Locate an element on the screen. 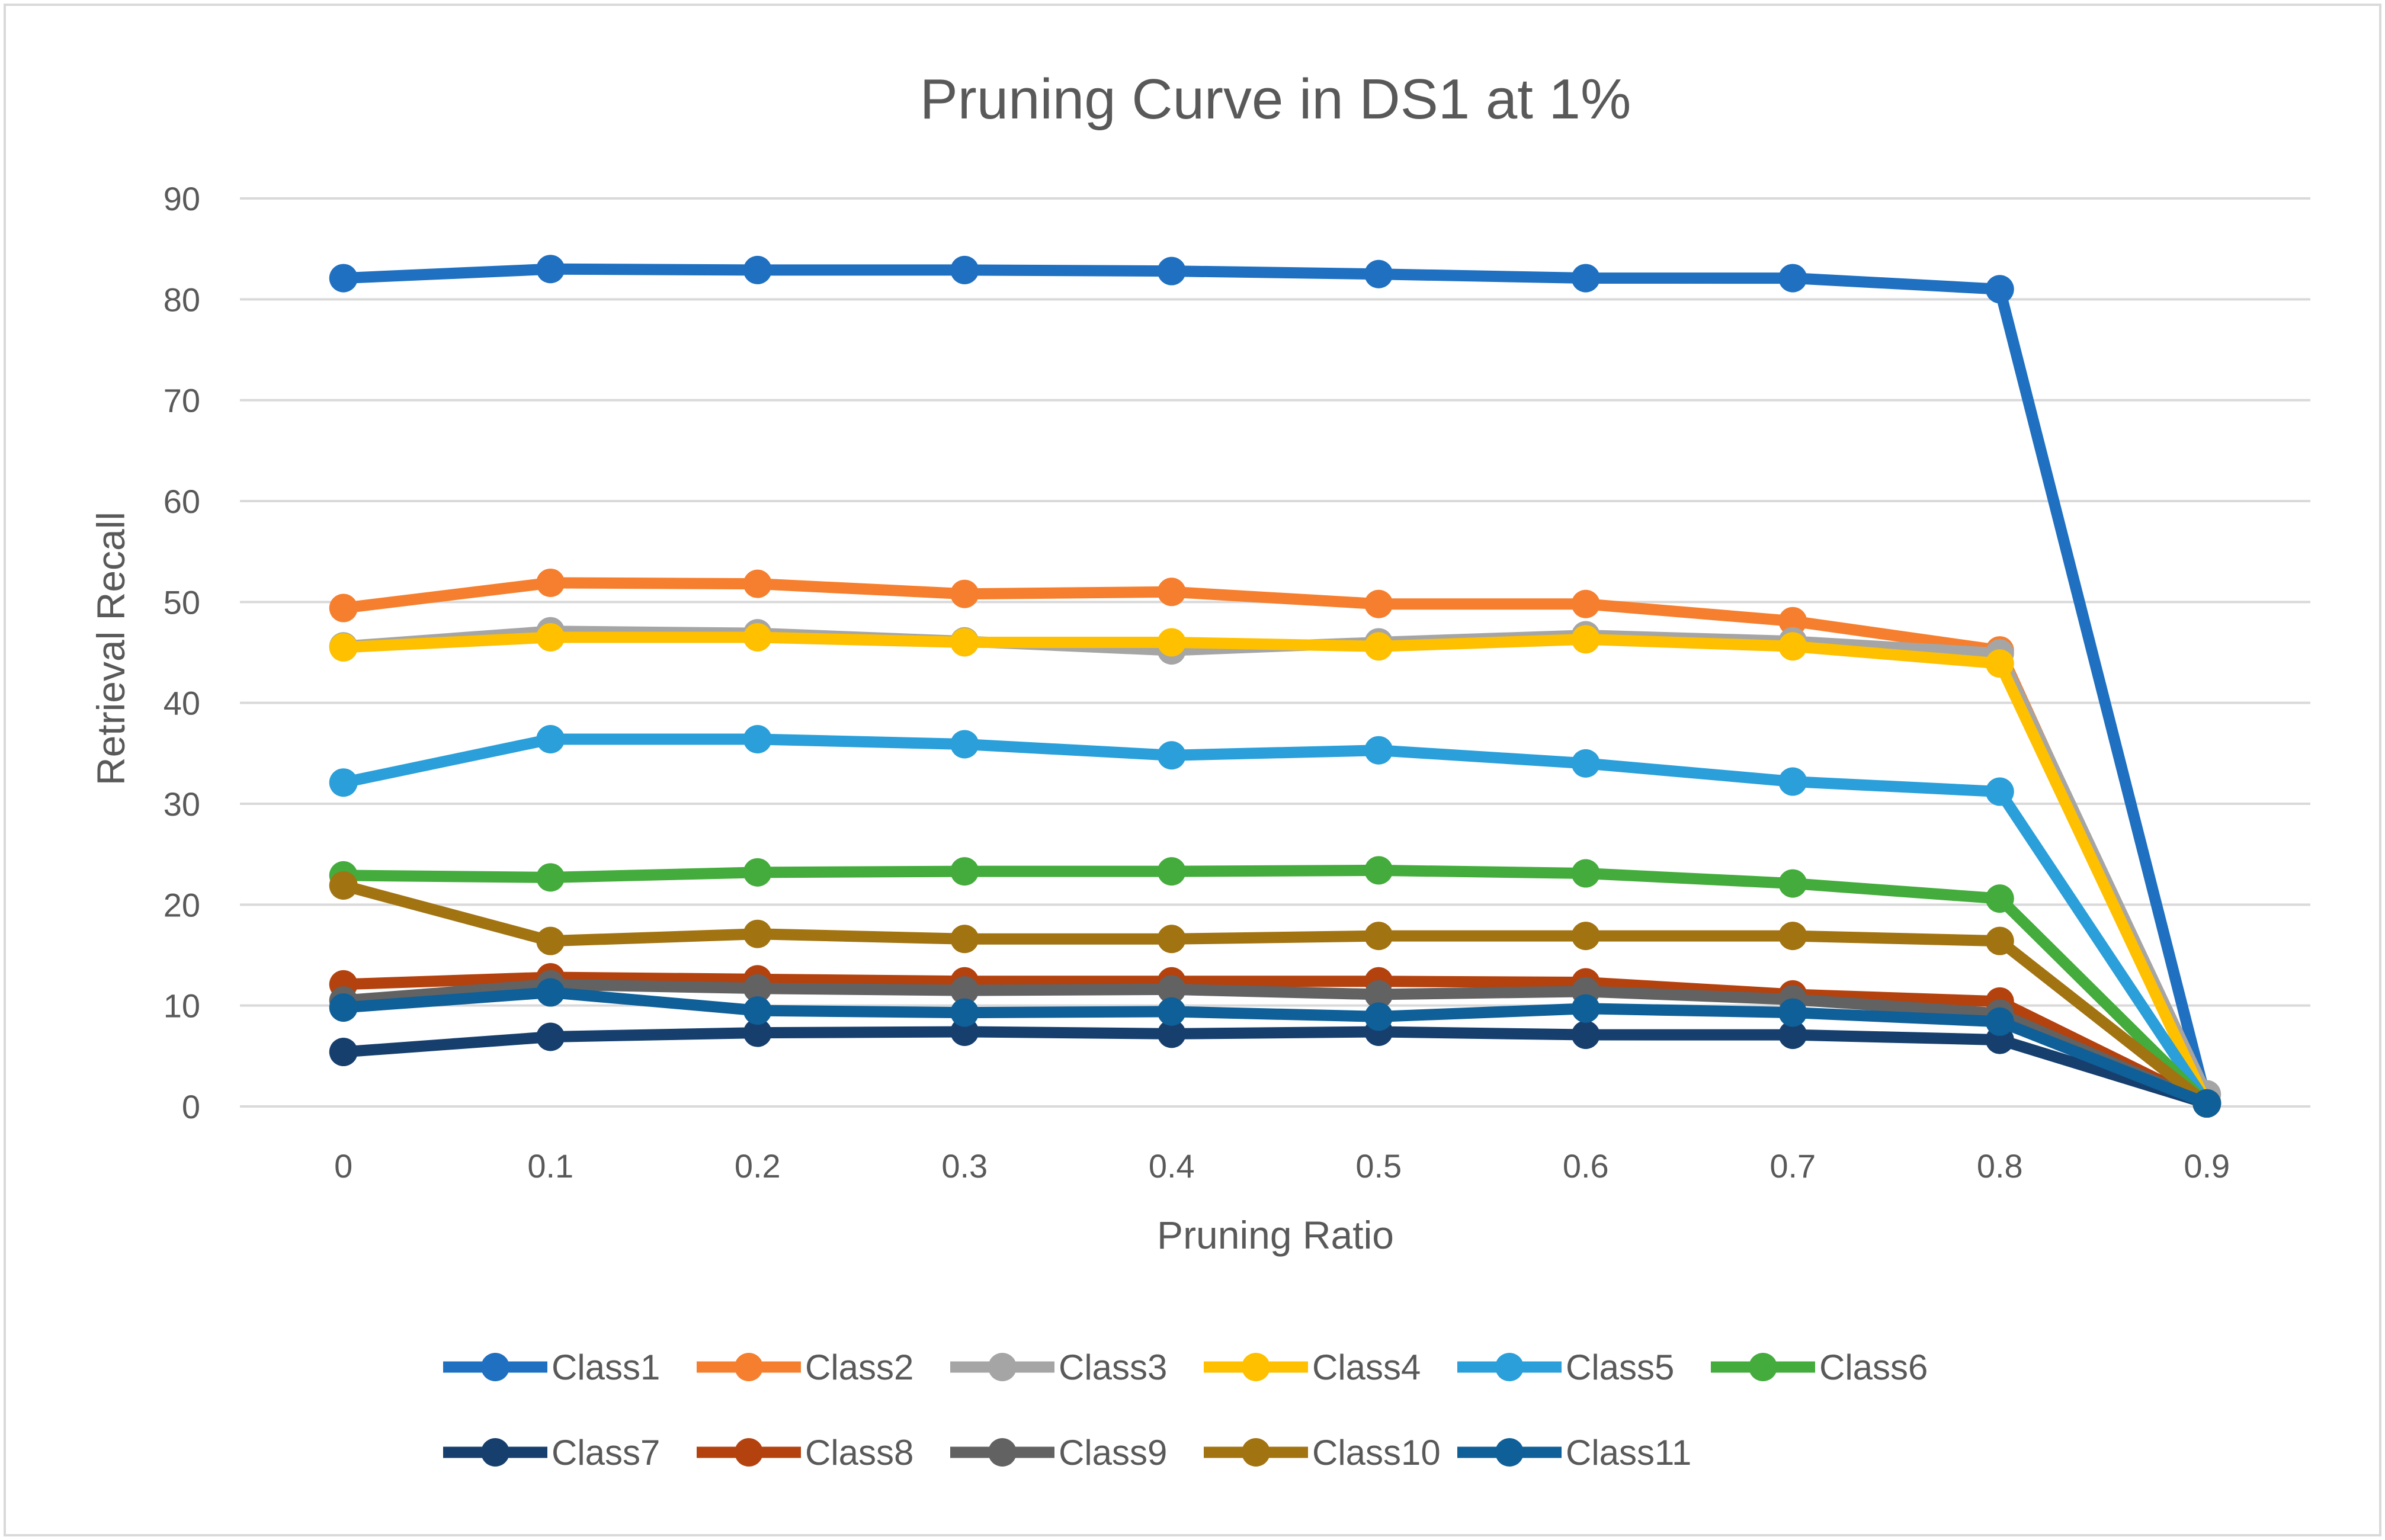 The width and height of the screenshot is (2385, 1540). legend-label: Class4 is located at coordinates (1367, 1367).